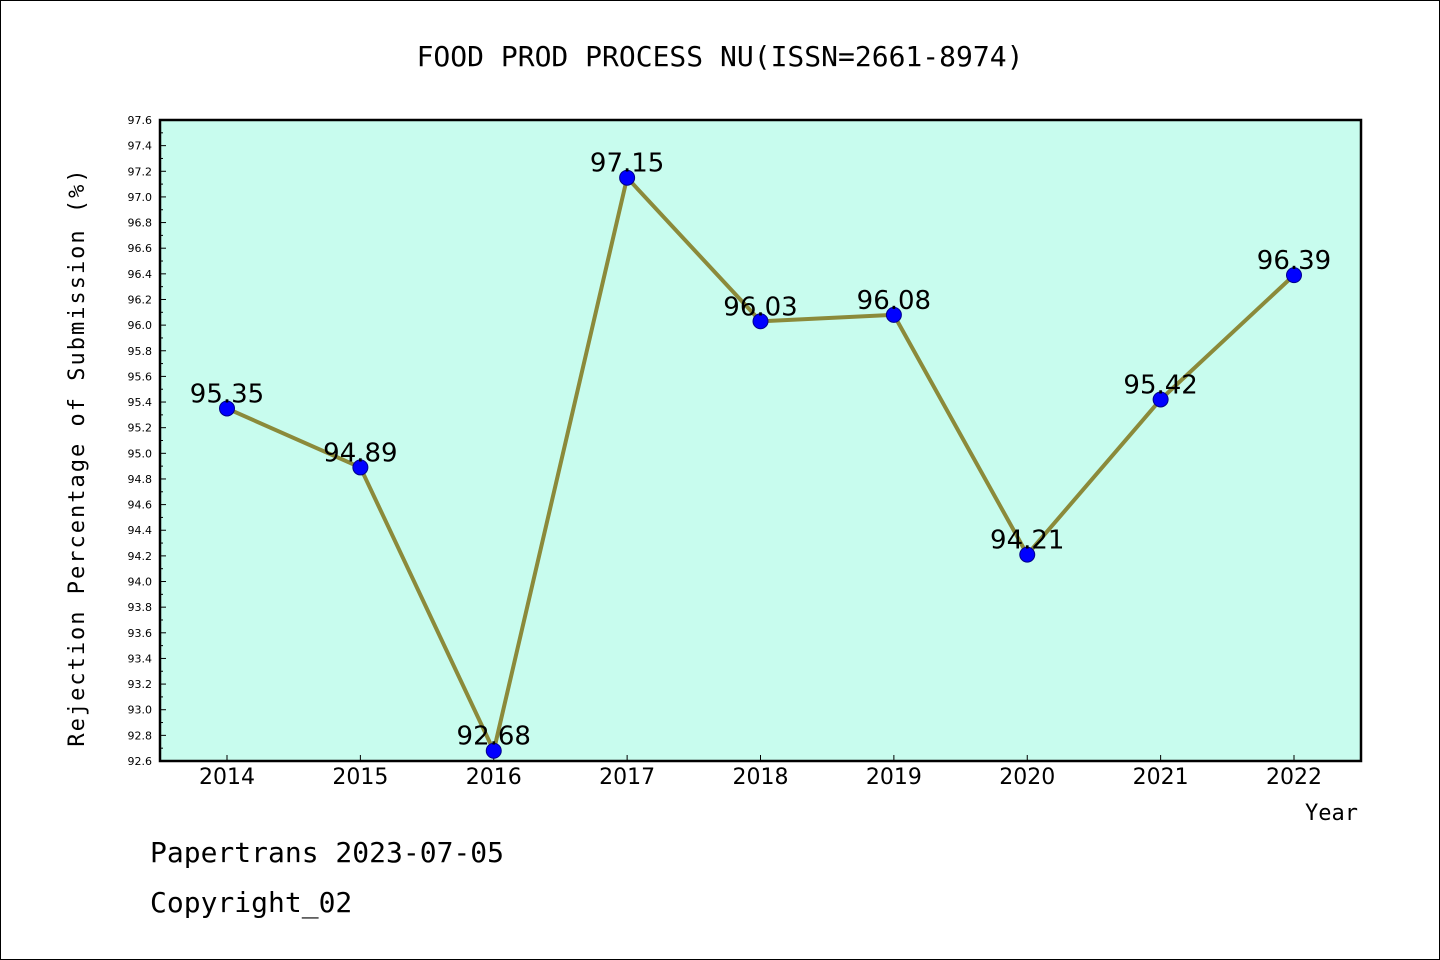 The image size is (1440, 960). What do you see at coordinates (1027, 541) in the screenshot?
I see `data-label: 94.21` at bounding box center [1027, 541].